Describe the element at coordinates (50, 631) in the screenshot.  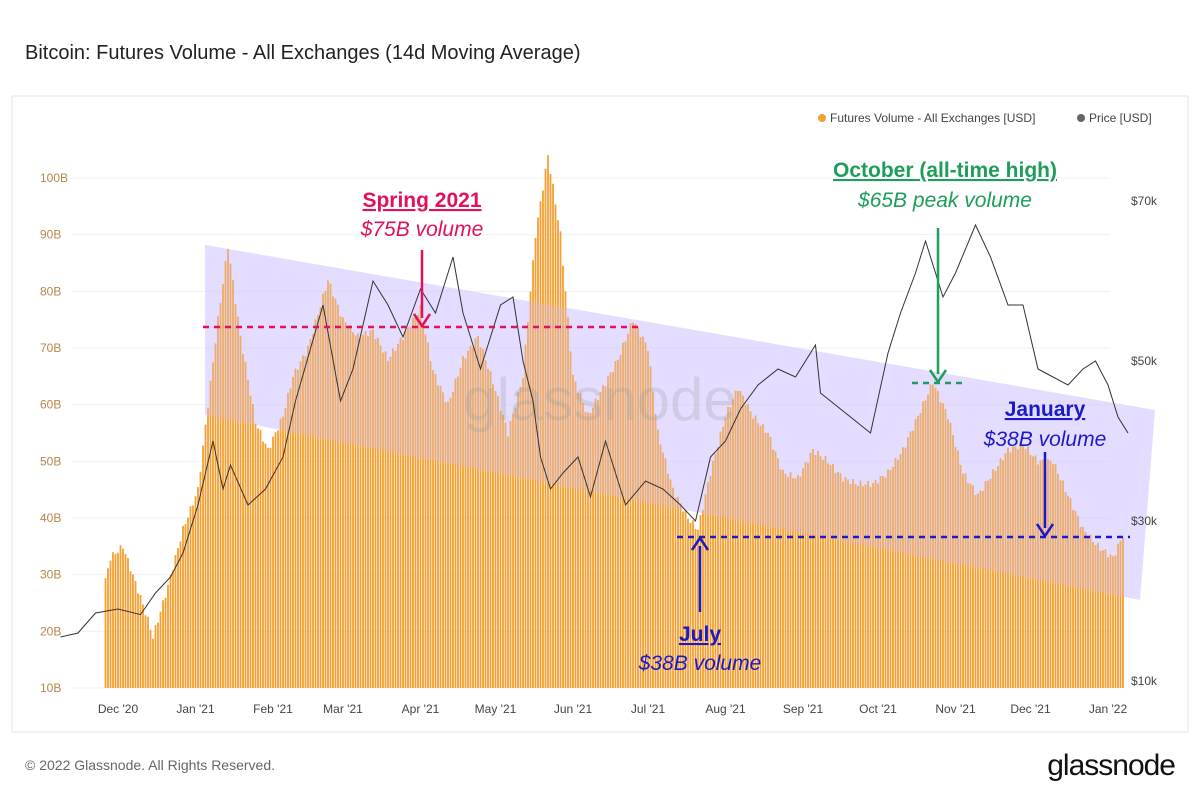
I see `y-tick-label: 20B` at that location.